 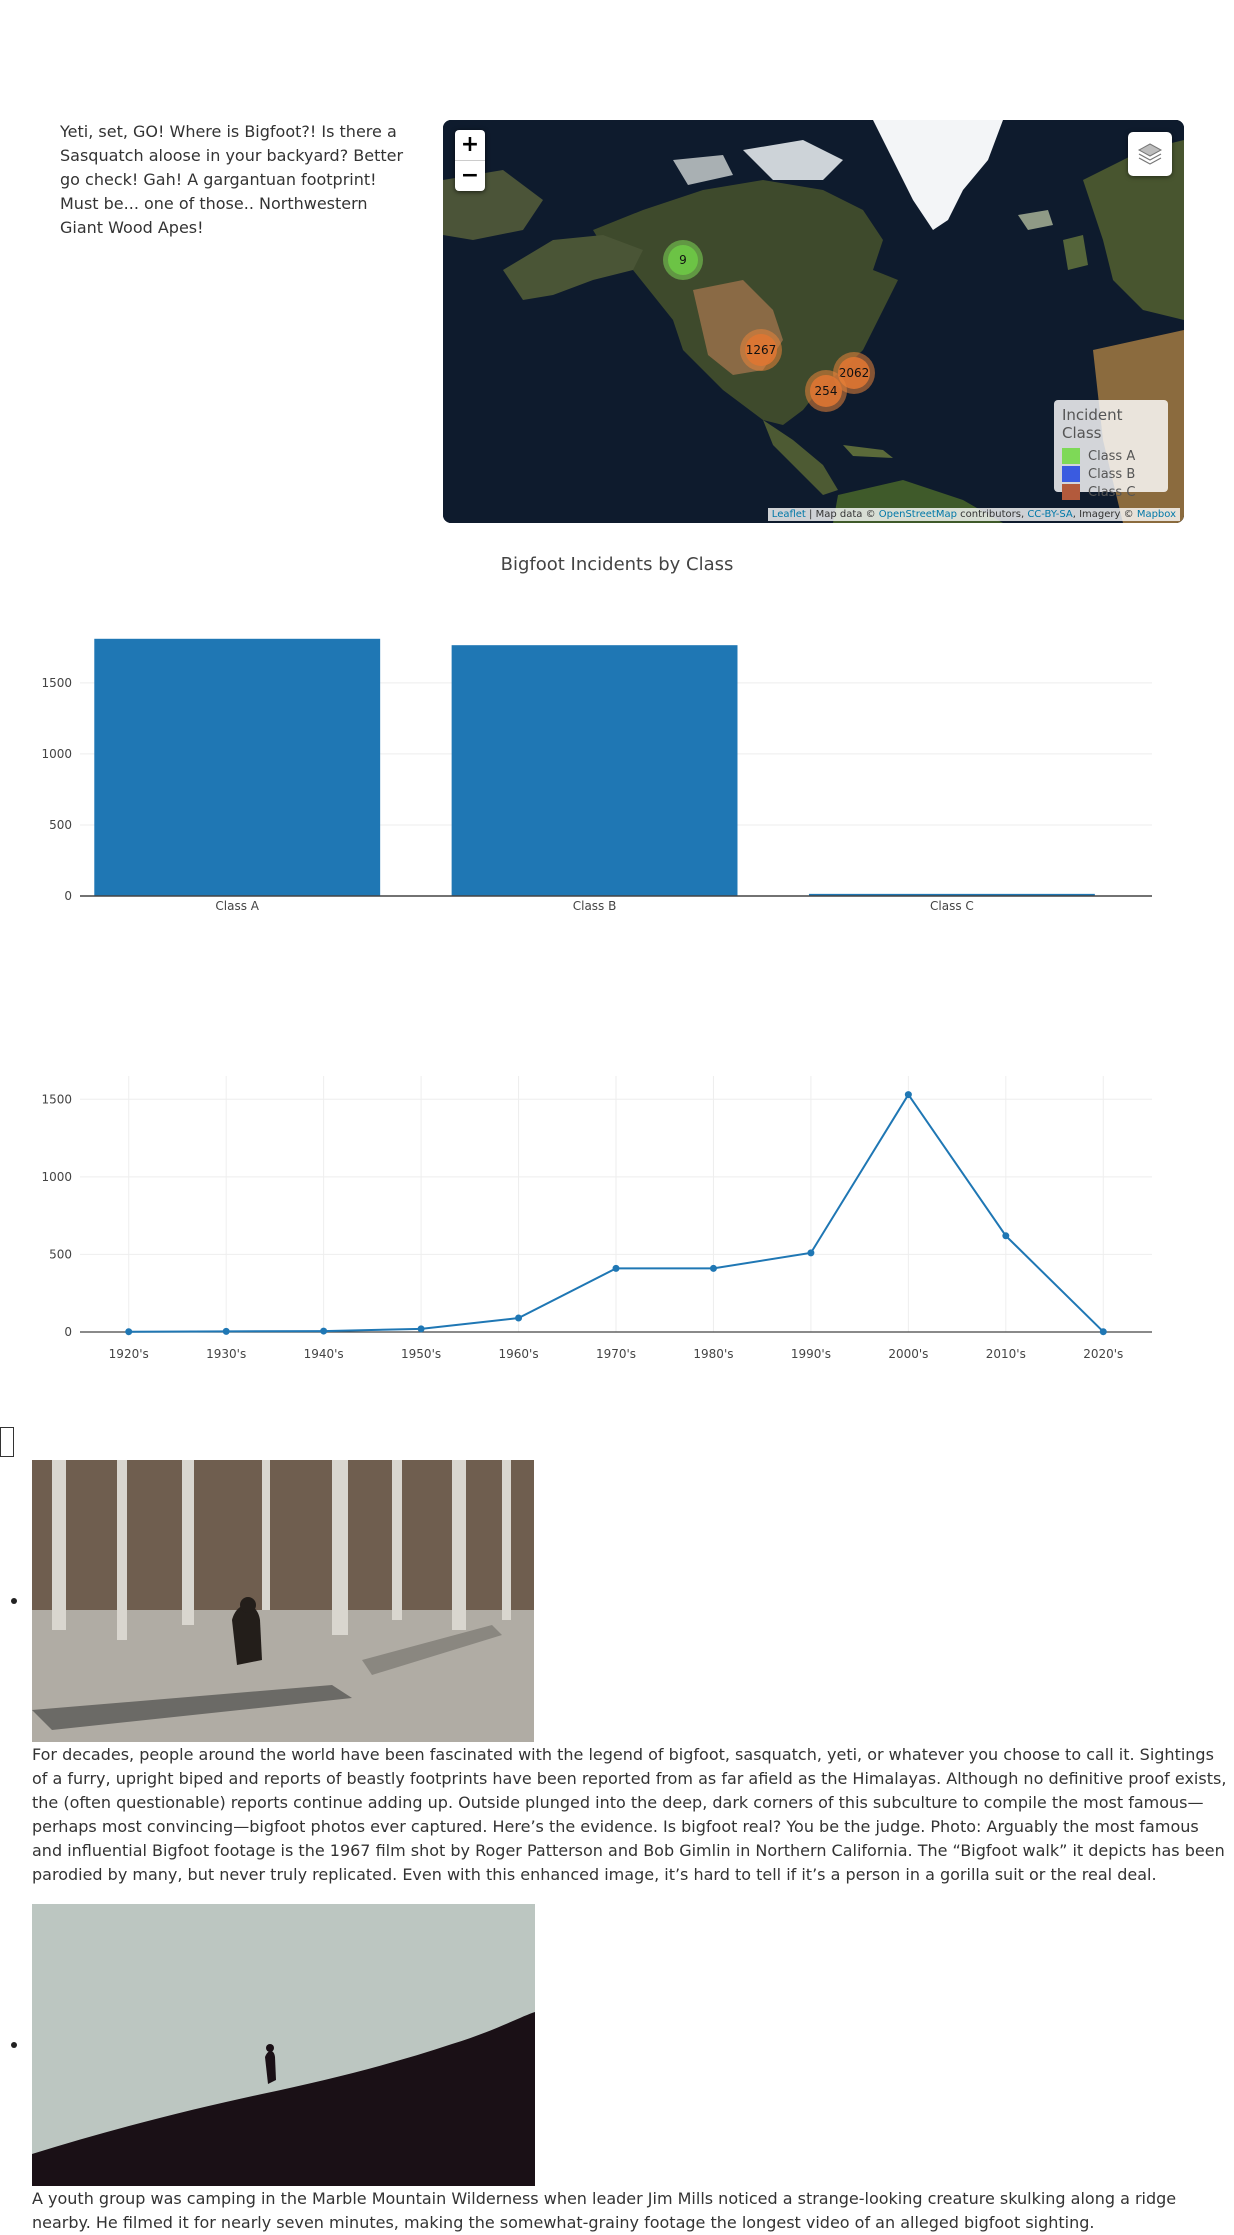 What do you see at coordinates (617, 564) in the screenshot?
I see `bar-chart-title: Bigfoot Incidents by Class` at bounding box center [617, 564].